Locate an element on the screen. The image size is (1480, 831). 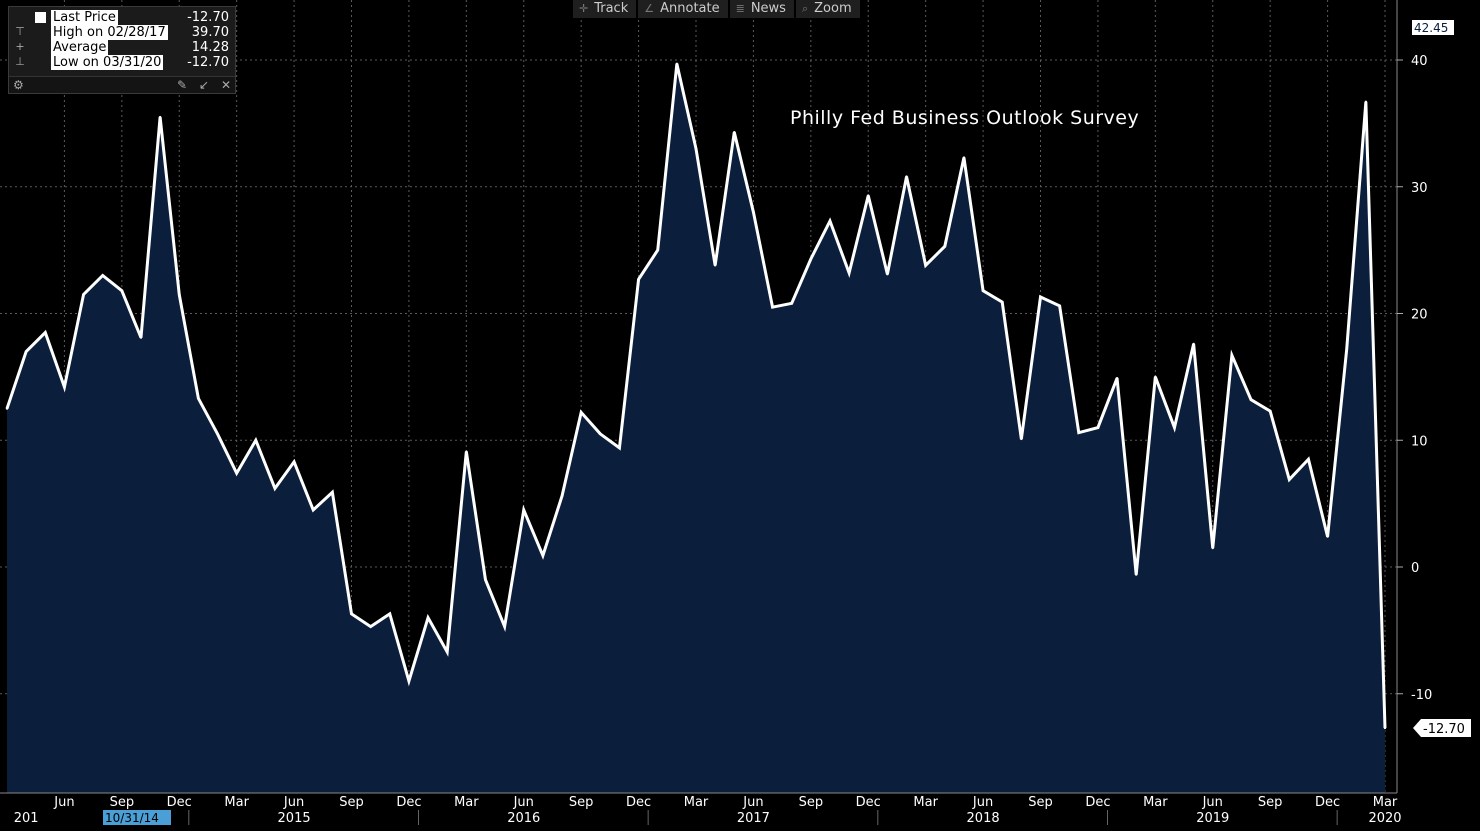
gear-icon: ⚙ is located at coordinates (18, 85).